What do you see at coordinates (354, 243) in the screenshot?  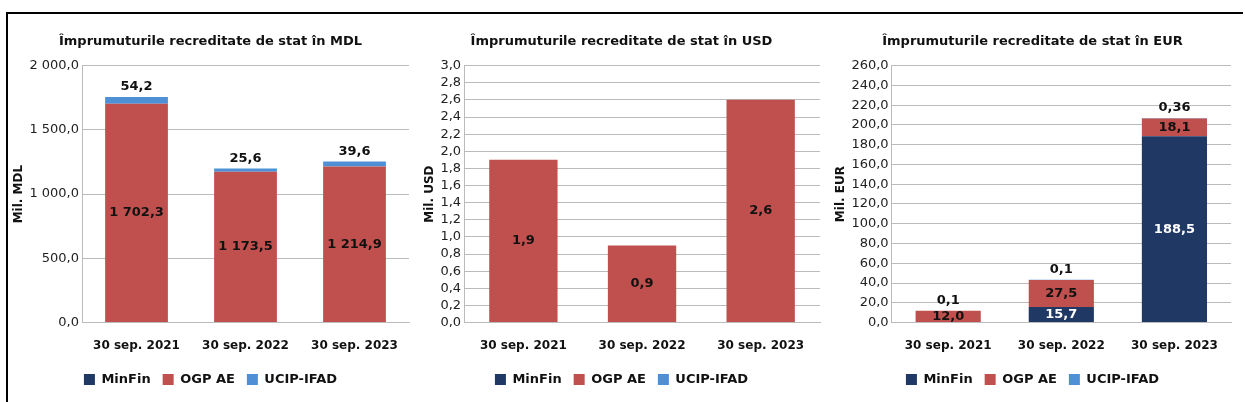 I see `data-label: 1 214,9` at bounding box center [354, 243].